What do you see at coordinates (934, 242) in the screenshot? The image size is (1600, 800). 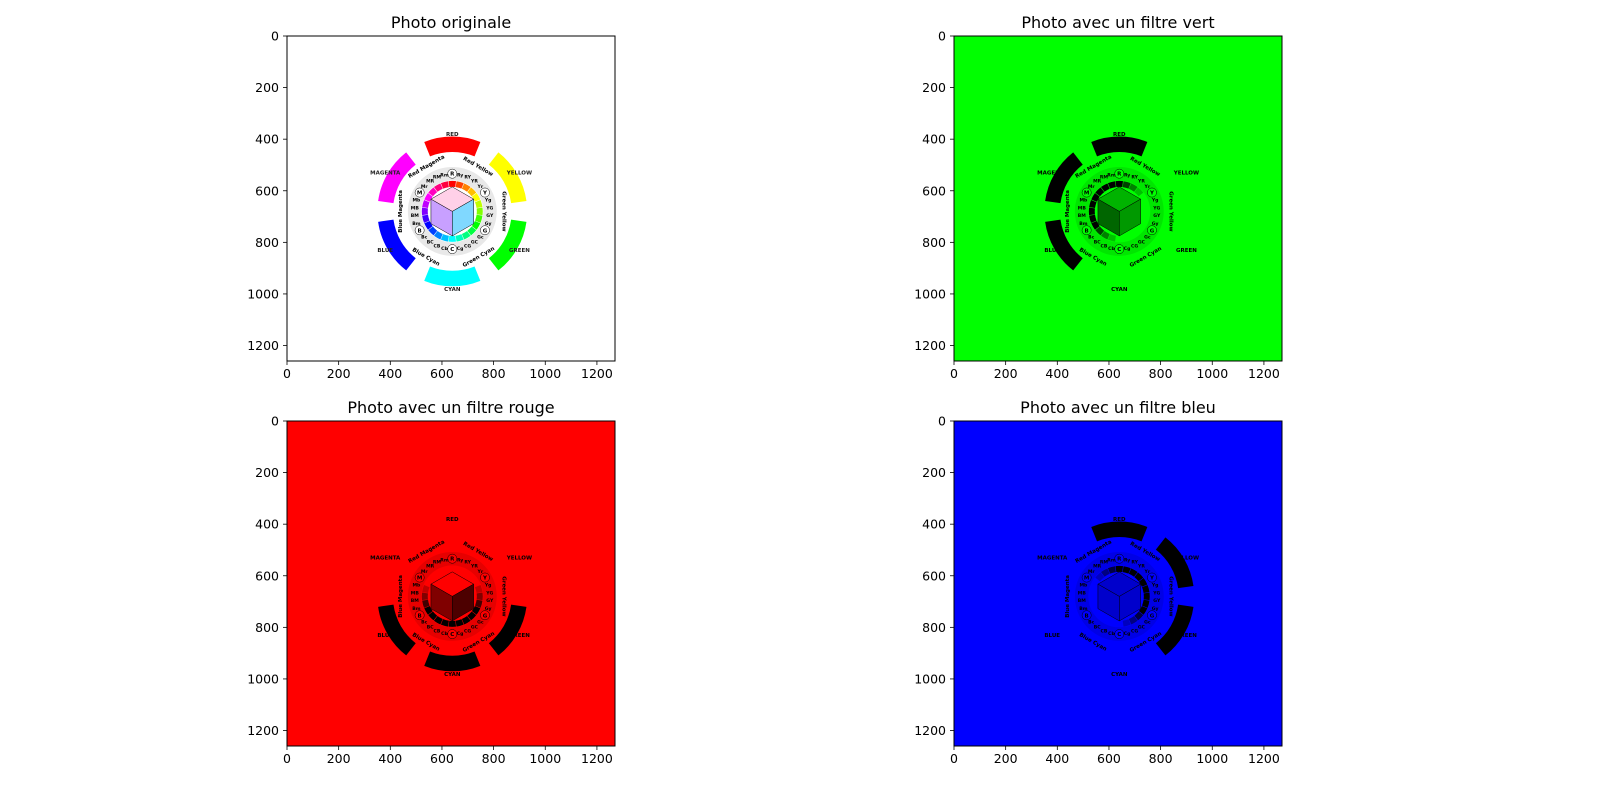 I see `y-tick-label: 800` at bounding box center [934, 242].